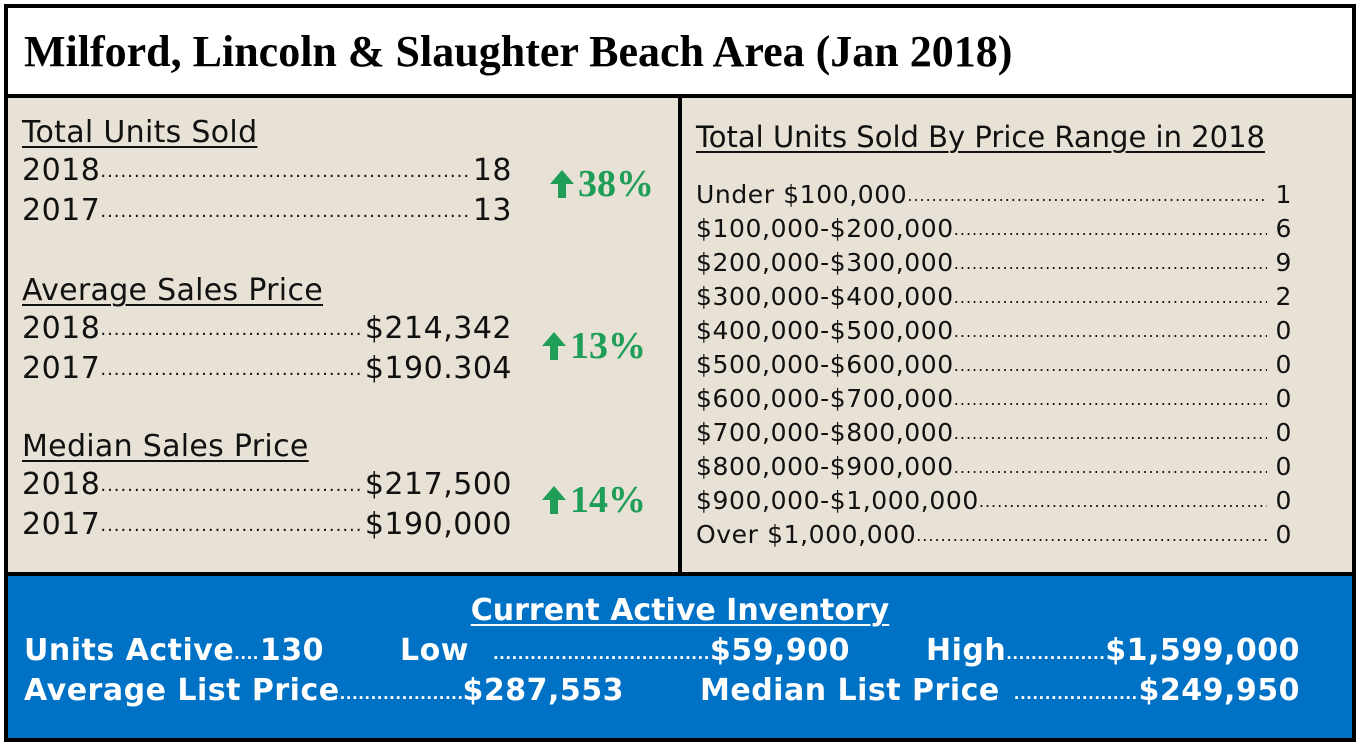 The image size is (1368, 750). Describe the element at coordinates (182, 690) in the screenshot. I see `average-list-price-label: Average List Price` at that location.